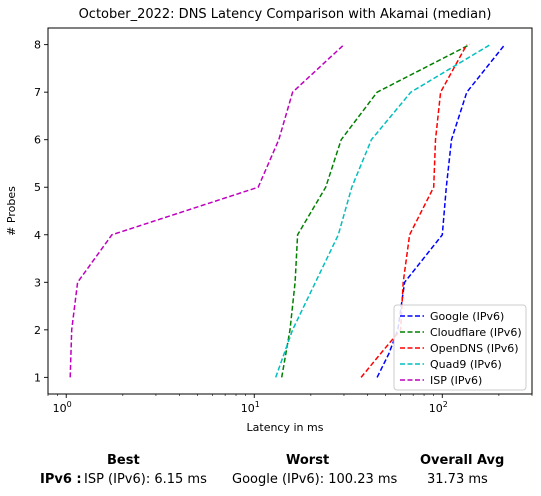 The width and height of the screenshot is (541, 496). I want to click on y-tick-label: 7, so click(37, 92).